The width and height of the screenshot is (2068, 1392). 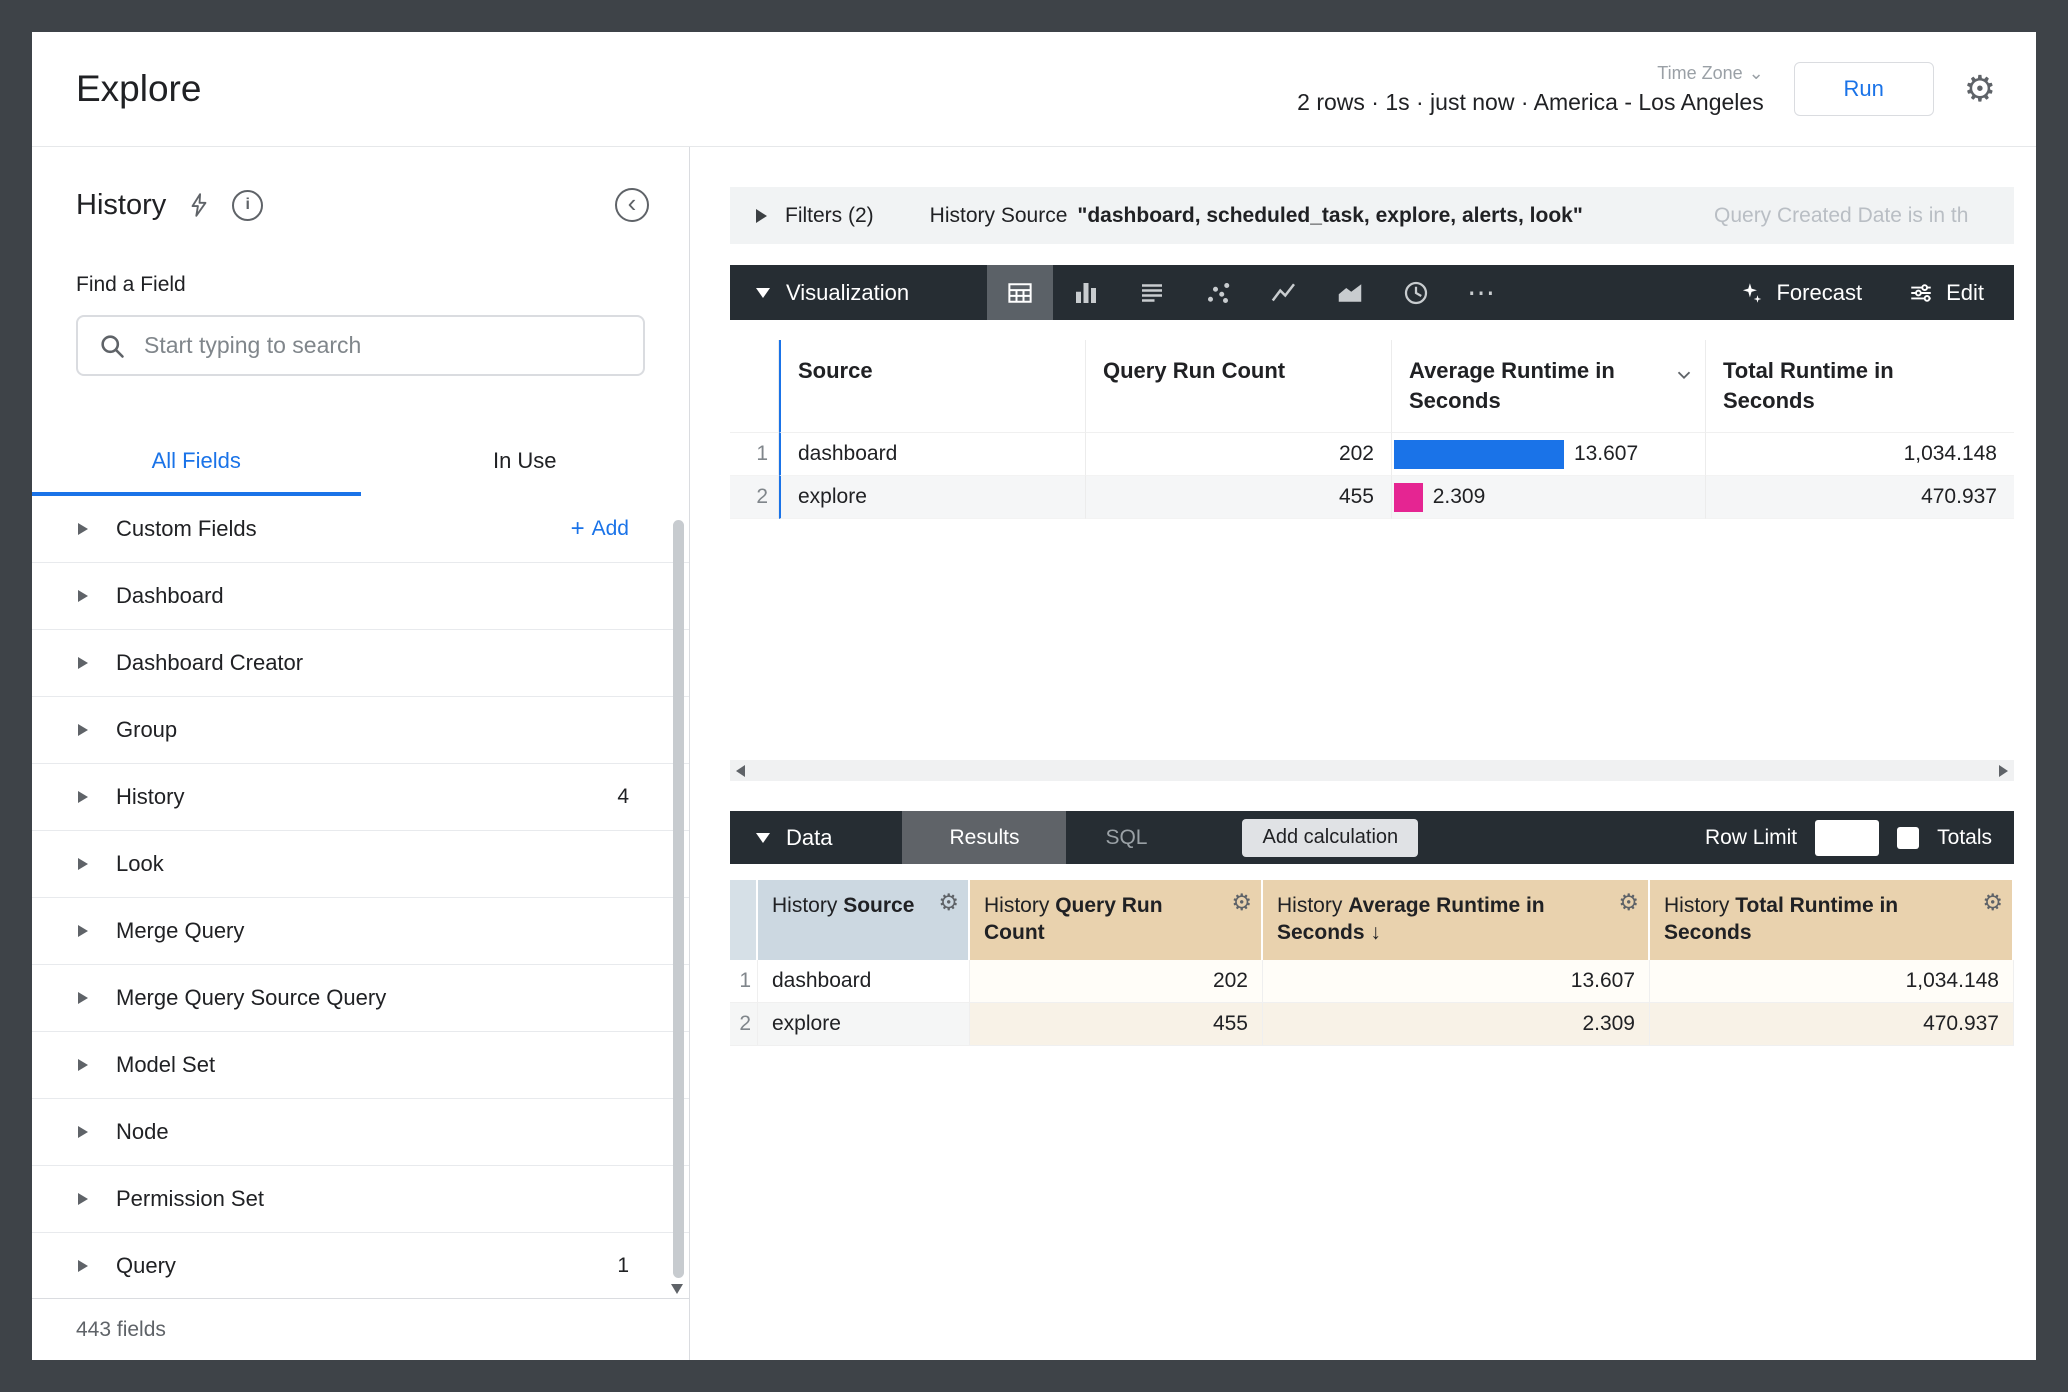 What do you see at coordinates (1979, 88) in the screenshot?
I see `settings-gear-icon: ⚙` at bounding box center [1979, 88].